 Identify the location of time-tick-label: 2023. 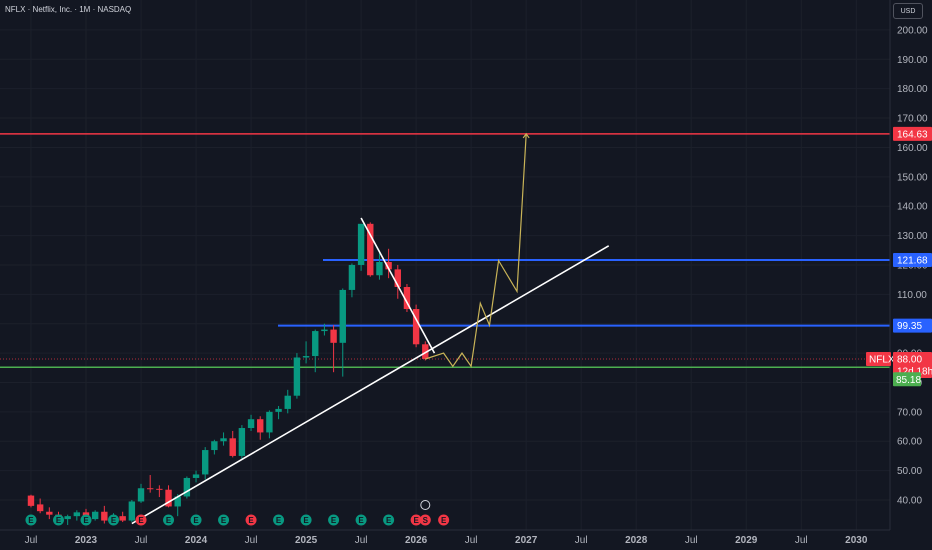
(86, 540).